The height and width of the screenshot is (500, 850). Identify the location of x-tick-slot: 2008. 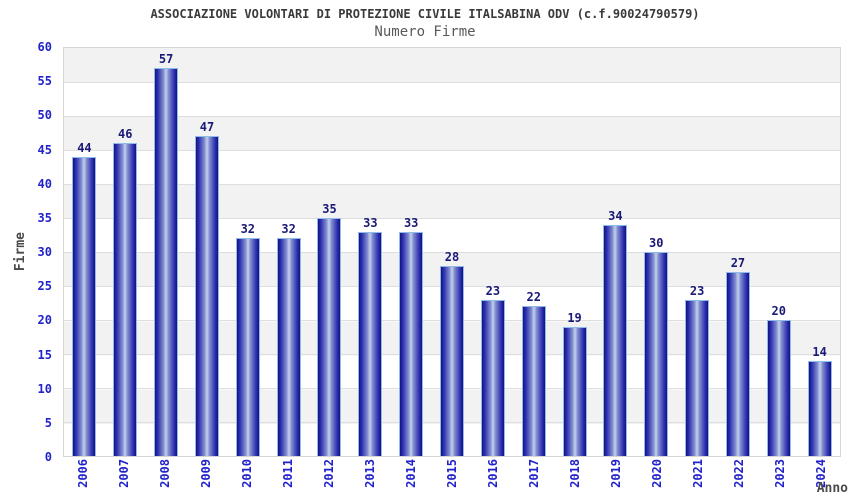
(165, 479).